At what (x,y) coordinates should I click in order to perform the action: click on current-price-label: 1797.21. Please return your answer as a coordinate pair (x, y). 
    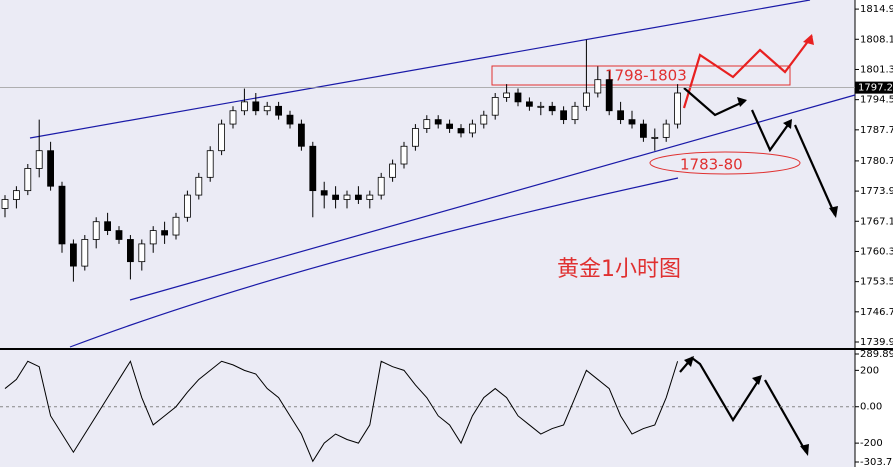
    Looking at the image, I should click on (875, 88).